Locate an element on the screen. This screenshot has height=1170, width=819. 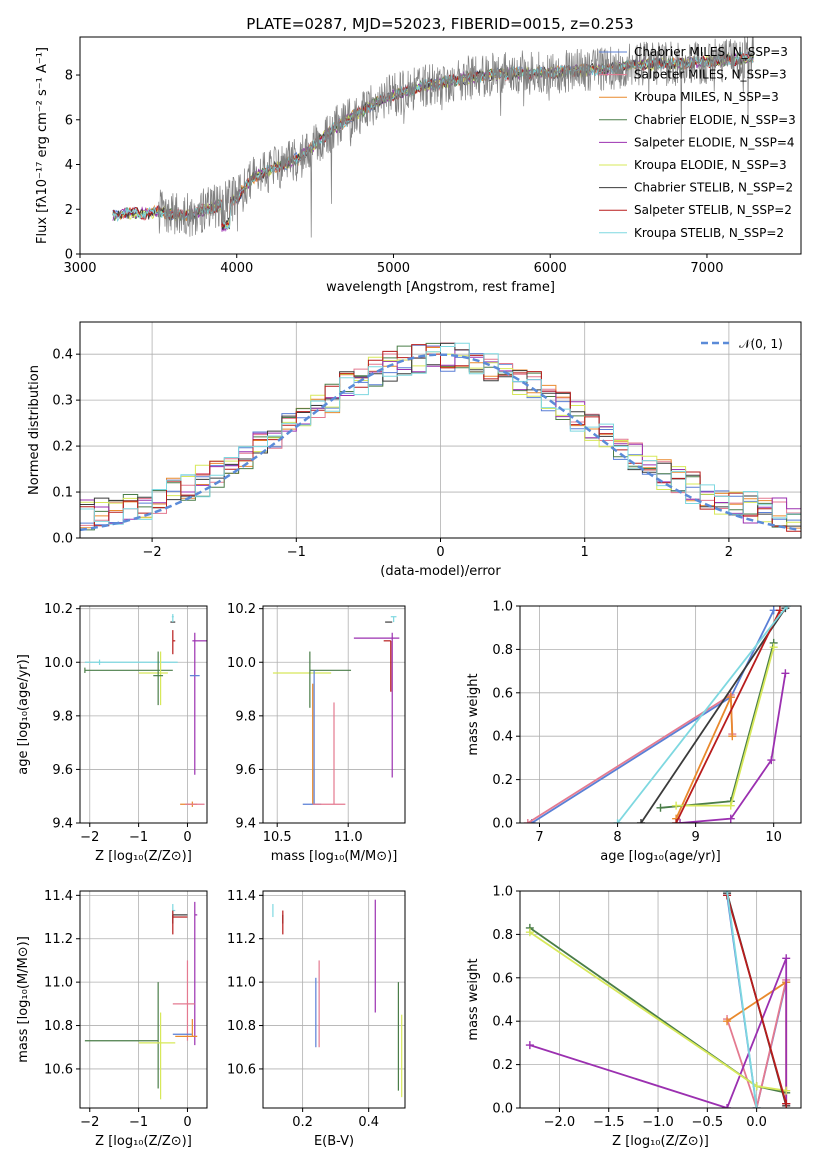
y-axis-label: Flux [fλ10⁻¹⁷ erg cm⁻² s⁻¹ A⁻¹] is located at coordinates (42, 145).